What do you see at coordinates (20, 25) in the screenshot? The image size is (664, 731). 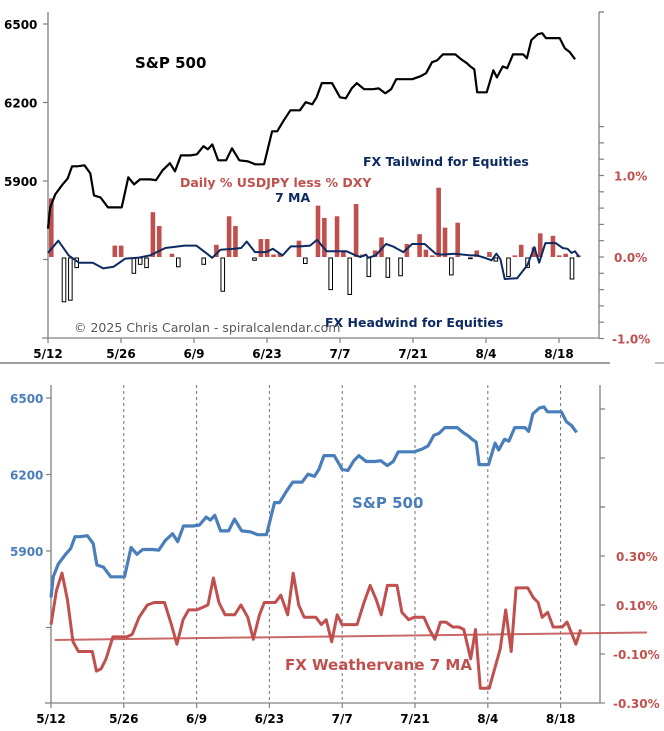 I see `top-left-tick-label: 6500` at bounding box center [20, 25].